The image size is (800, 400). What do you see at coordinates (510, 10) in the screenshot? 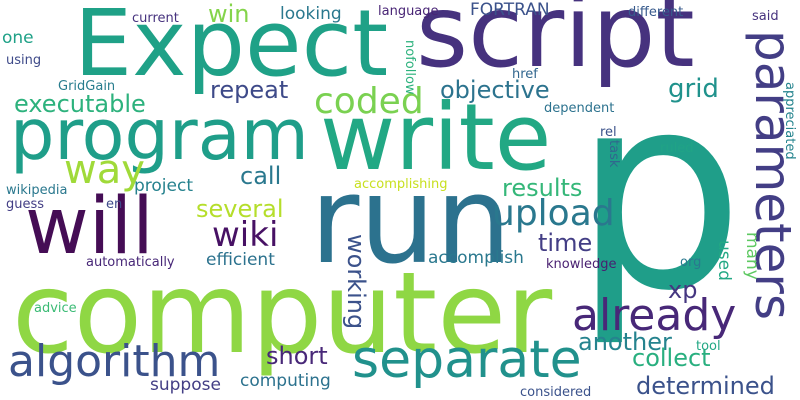
I see `word: FORTRAN` at bounding box center [510, 10].